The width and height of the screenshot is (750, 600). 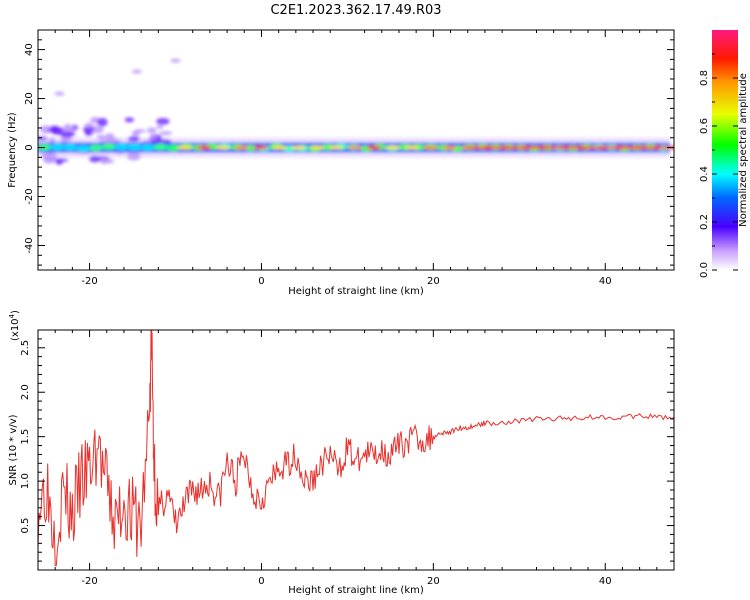 What do you see at coordinates (29, 49) in the screenshot?
I see `y-tick-label: 40` at bounding box center [29, 49].